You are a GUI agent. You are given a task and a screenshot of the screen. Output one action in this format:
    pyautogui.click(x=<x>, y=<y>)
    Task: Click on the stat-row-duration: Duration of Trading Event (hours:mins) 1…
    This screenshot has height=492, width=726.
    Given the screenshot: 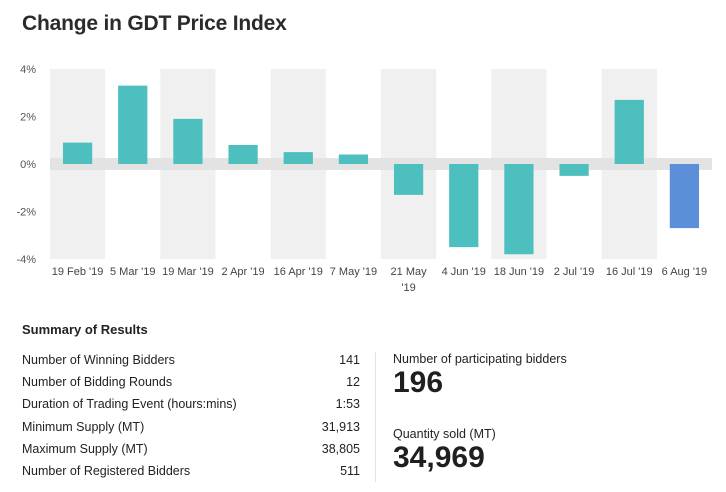 What is the action you would take?
    pyautogui.click(x=191, y=404)
    